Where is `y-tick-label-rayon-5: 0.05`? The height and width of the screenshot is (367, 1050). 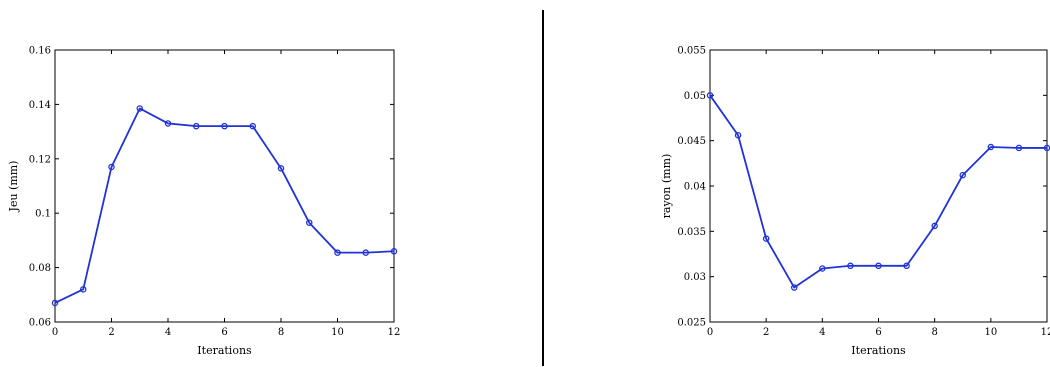
y-tick-label-rayon-5: 0.05 is located at coordinates (695, 96).